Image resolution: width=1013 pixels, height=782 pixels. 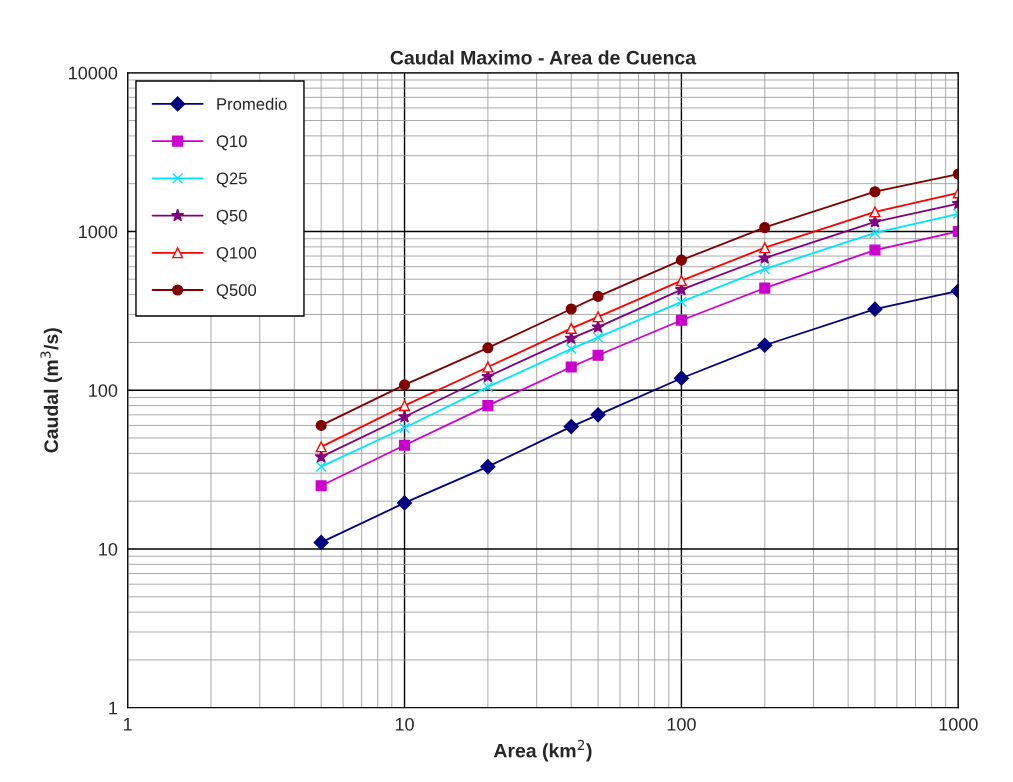 What do you see at coordinates (252, 103) in the screenshot?
I see `legend-label: Promedio` at bounding box center [252, 103].